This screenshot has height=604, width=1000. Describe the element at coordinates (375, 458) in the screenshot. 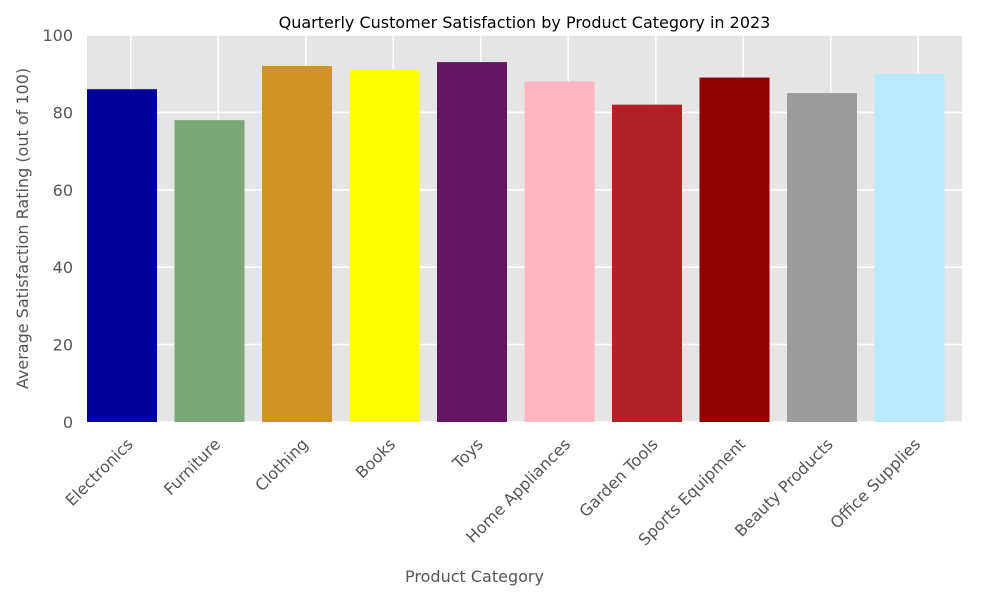

I see `x-tick-label: Books` at that location.